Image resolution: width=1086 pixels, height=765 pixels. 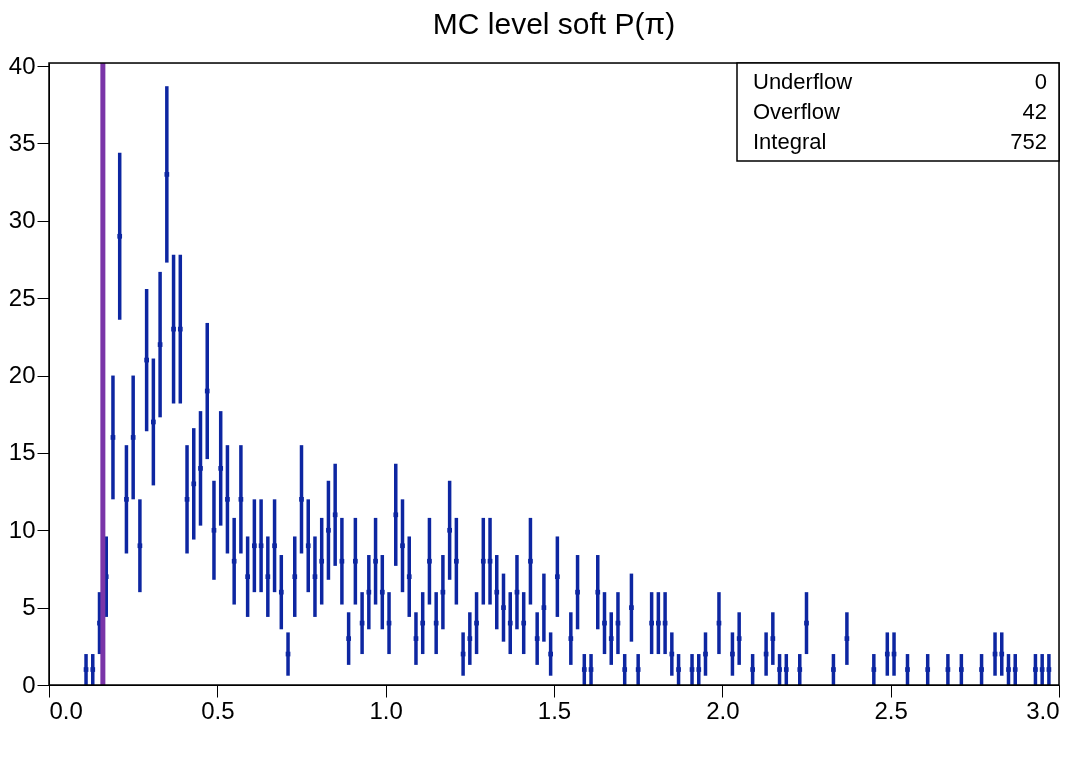 I want to click on annotation: 0, so click(x=1040, y=81).